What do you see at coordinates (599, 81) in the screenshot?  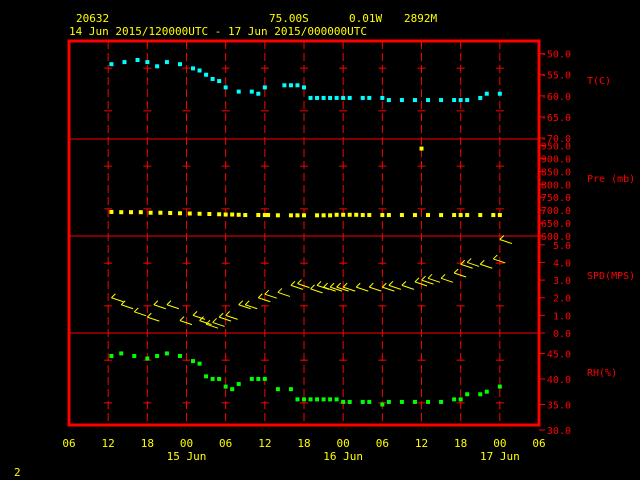 I see `y-axis-label: T(C)` at bounding box center [599, 81].